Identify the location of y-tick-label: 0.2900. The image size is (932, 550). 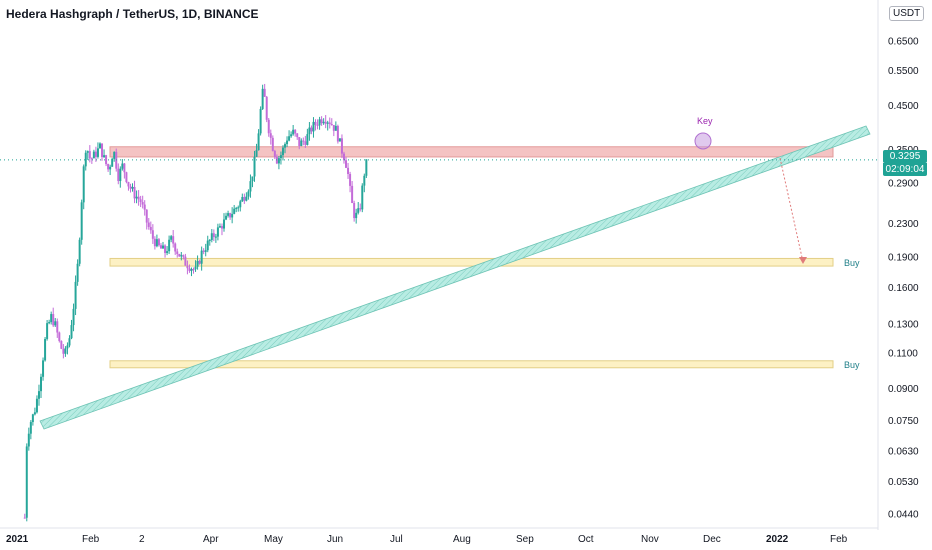
(903, 183).